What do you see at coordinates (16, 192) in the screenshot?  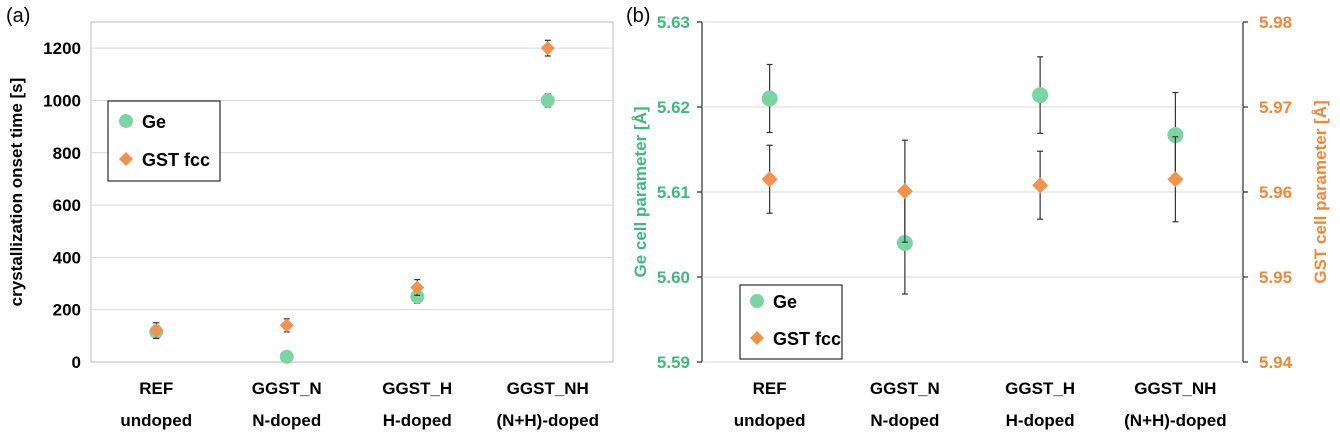 I see `y-axis-label-a: crystallization onset time [s]` at bounding box center [16, 192].